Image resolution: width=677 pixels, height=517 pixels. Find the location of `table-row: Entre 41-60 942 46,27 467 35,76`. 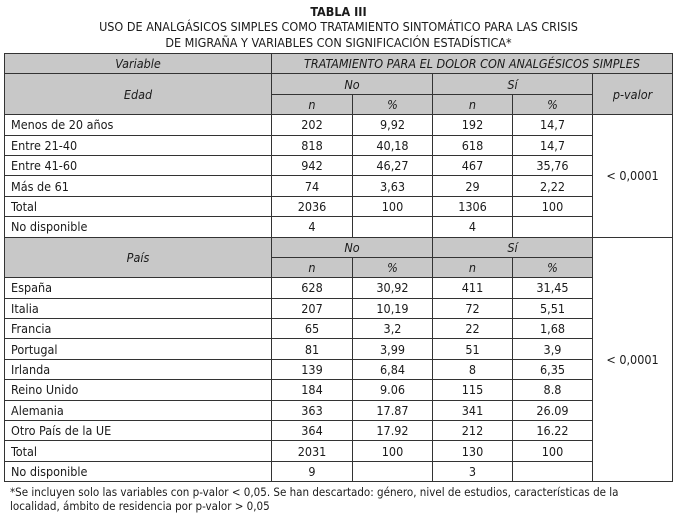

table-row: Entre 41-60 942 46,27 467 35,76 is located at coordinates (338, 165).